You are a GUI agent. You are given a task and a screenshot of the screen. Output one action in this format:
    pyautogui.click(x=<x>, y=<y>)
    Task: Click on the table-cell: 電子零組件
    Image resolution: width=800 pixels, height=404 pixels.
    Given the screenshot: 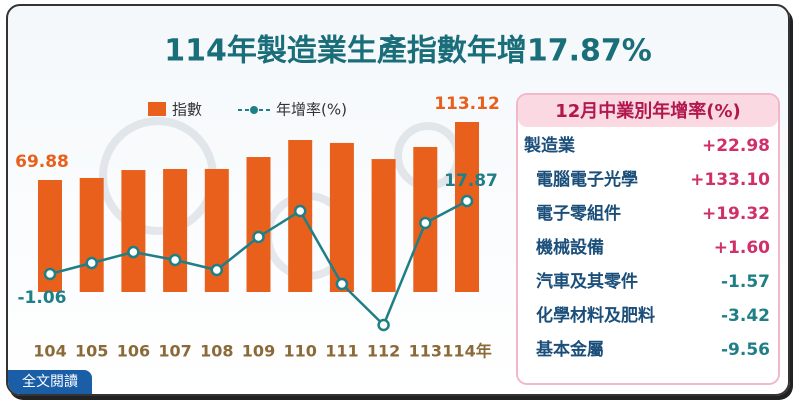 What is the action you would take?
    pyautogui.click(x=578, y=213)
    